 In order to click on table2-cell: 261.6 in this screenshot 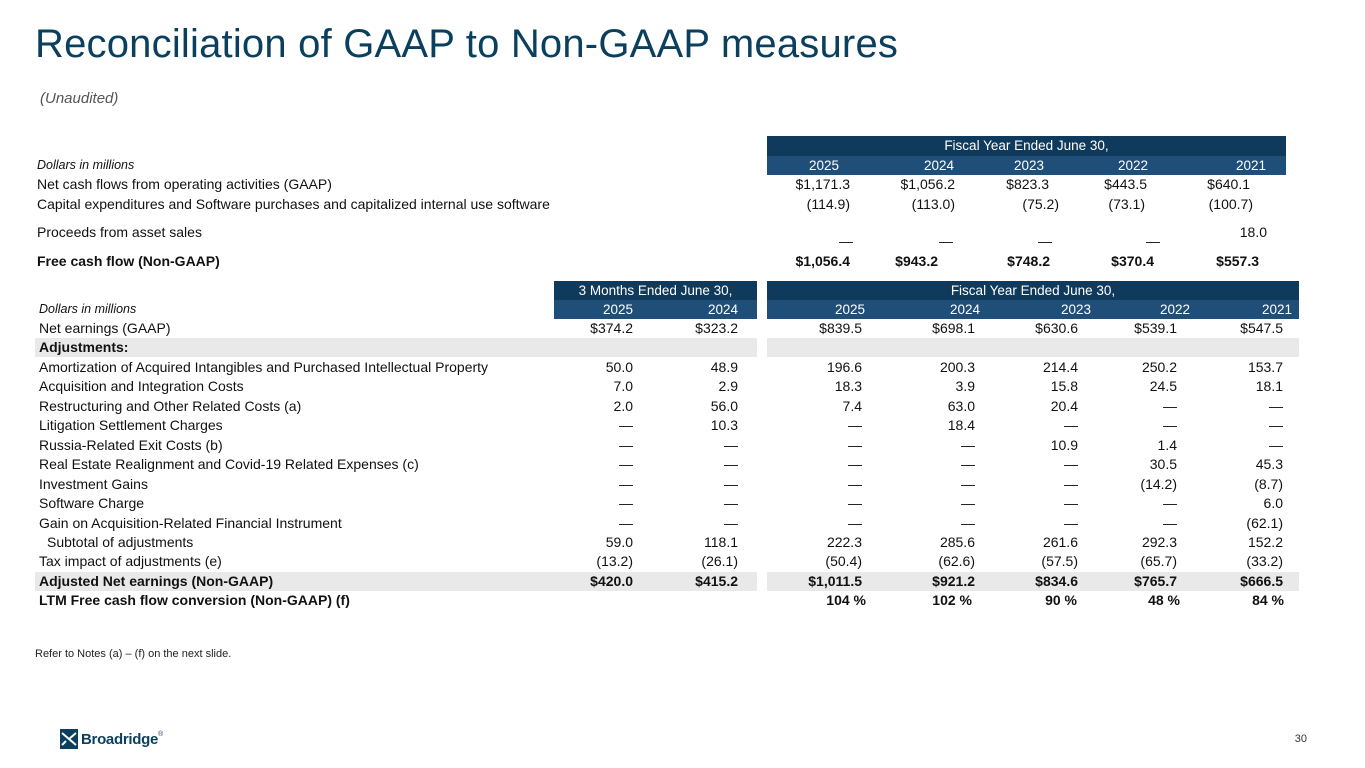, I will do `click(1060, 542)`.